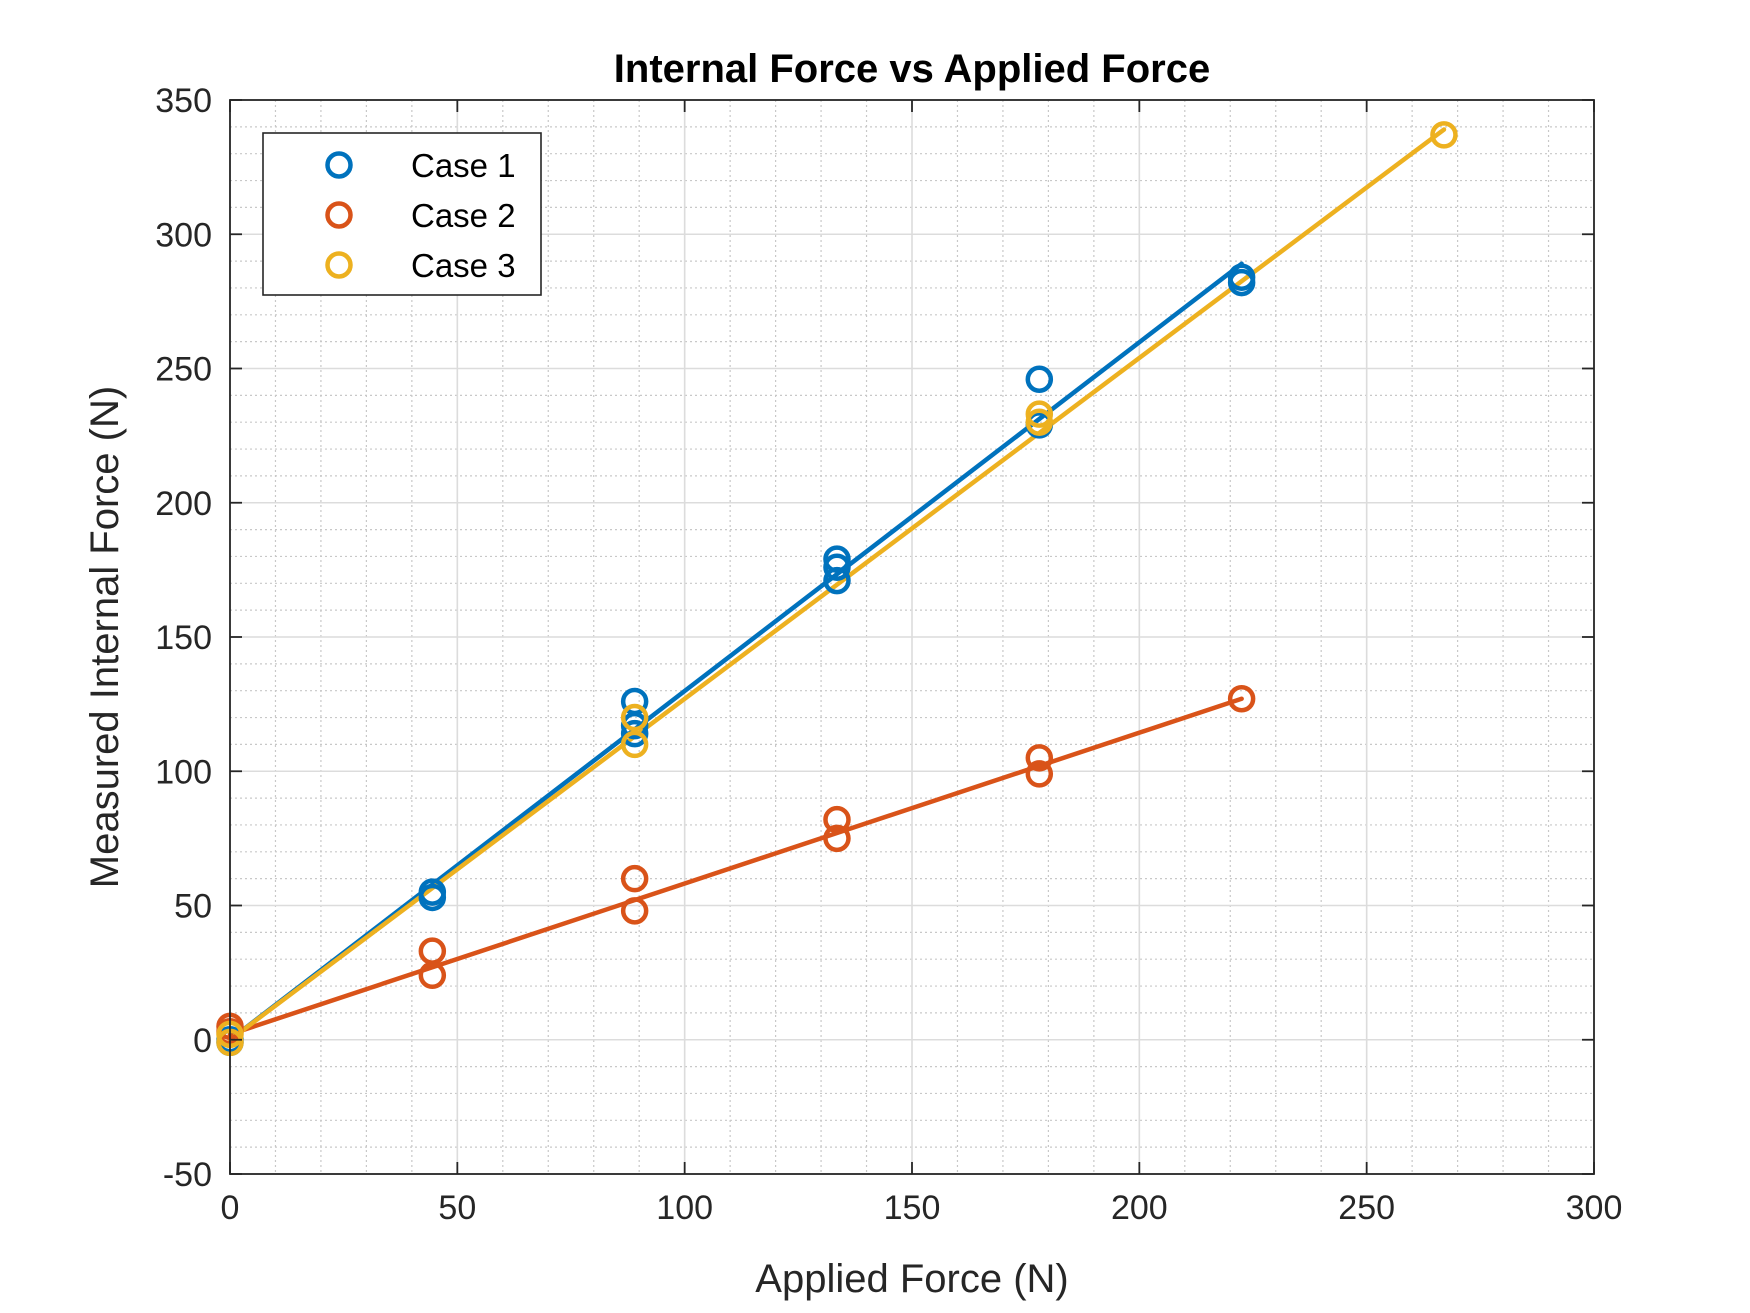 The width and height of the screenshot is (1750, 1313). I want to click on y-tick-label: -50, so click(187, 1175).